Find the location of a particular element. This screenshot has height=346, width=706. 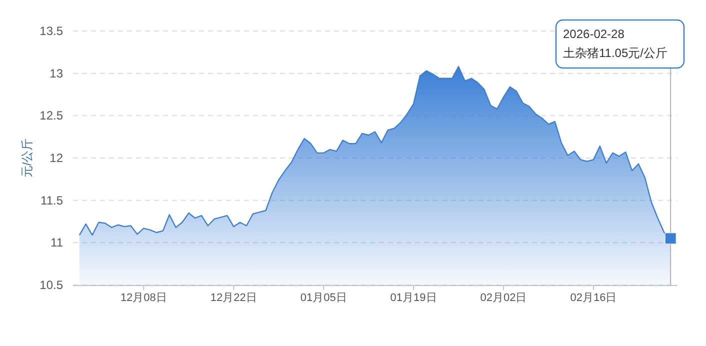

x-tick-label: 12月08日 is located at coordinates (143, 298).